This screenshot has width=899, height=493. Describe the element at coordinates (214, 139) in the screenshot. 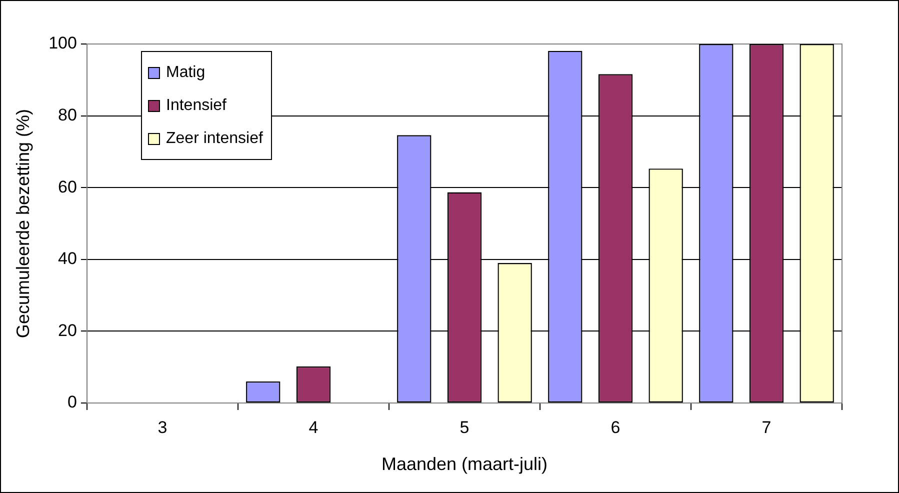

I see `legend-label: Zeer intensief` at that location.